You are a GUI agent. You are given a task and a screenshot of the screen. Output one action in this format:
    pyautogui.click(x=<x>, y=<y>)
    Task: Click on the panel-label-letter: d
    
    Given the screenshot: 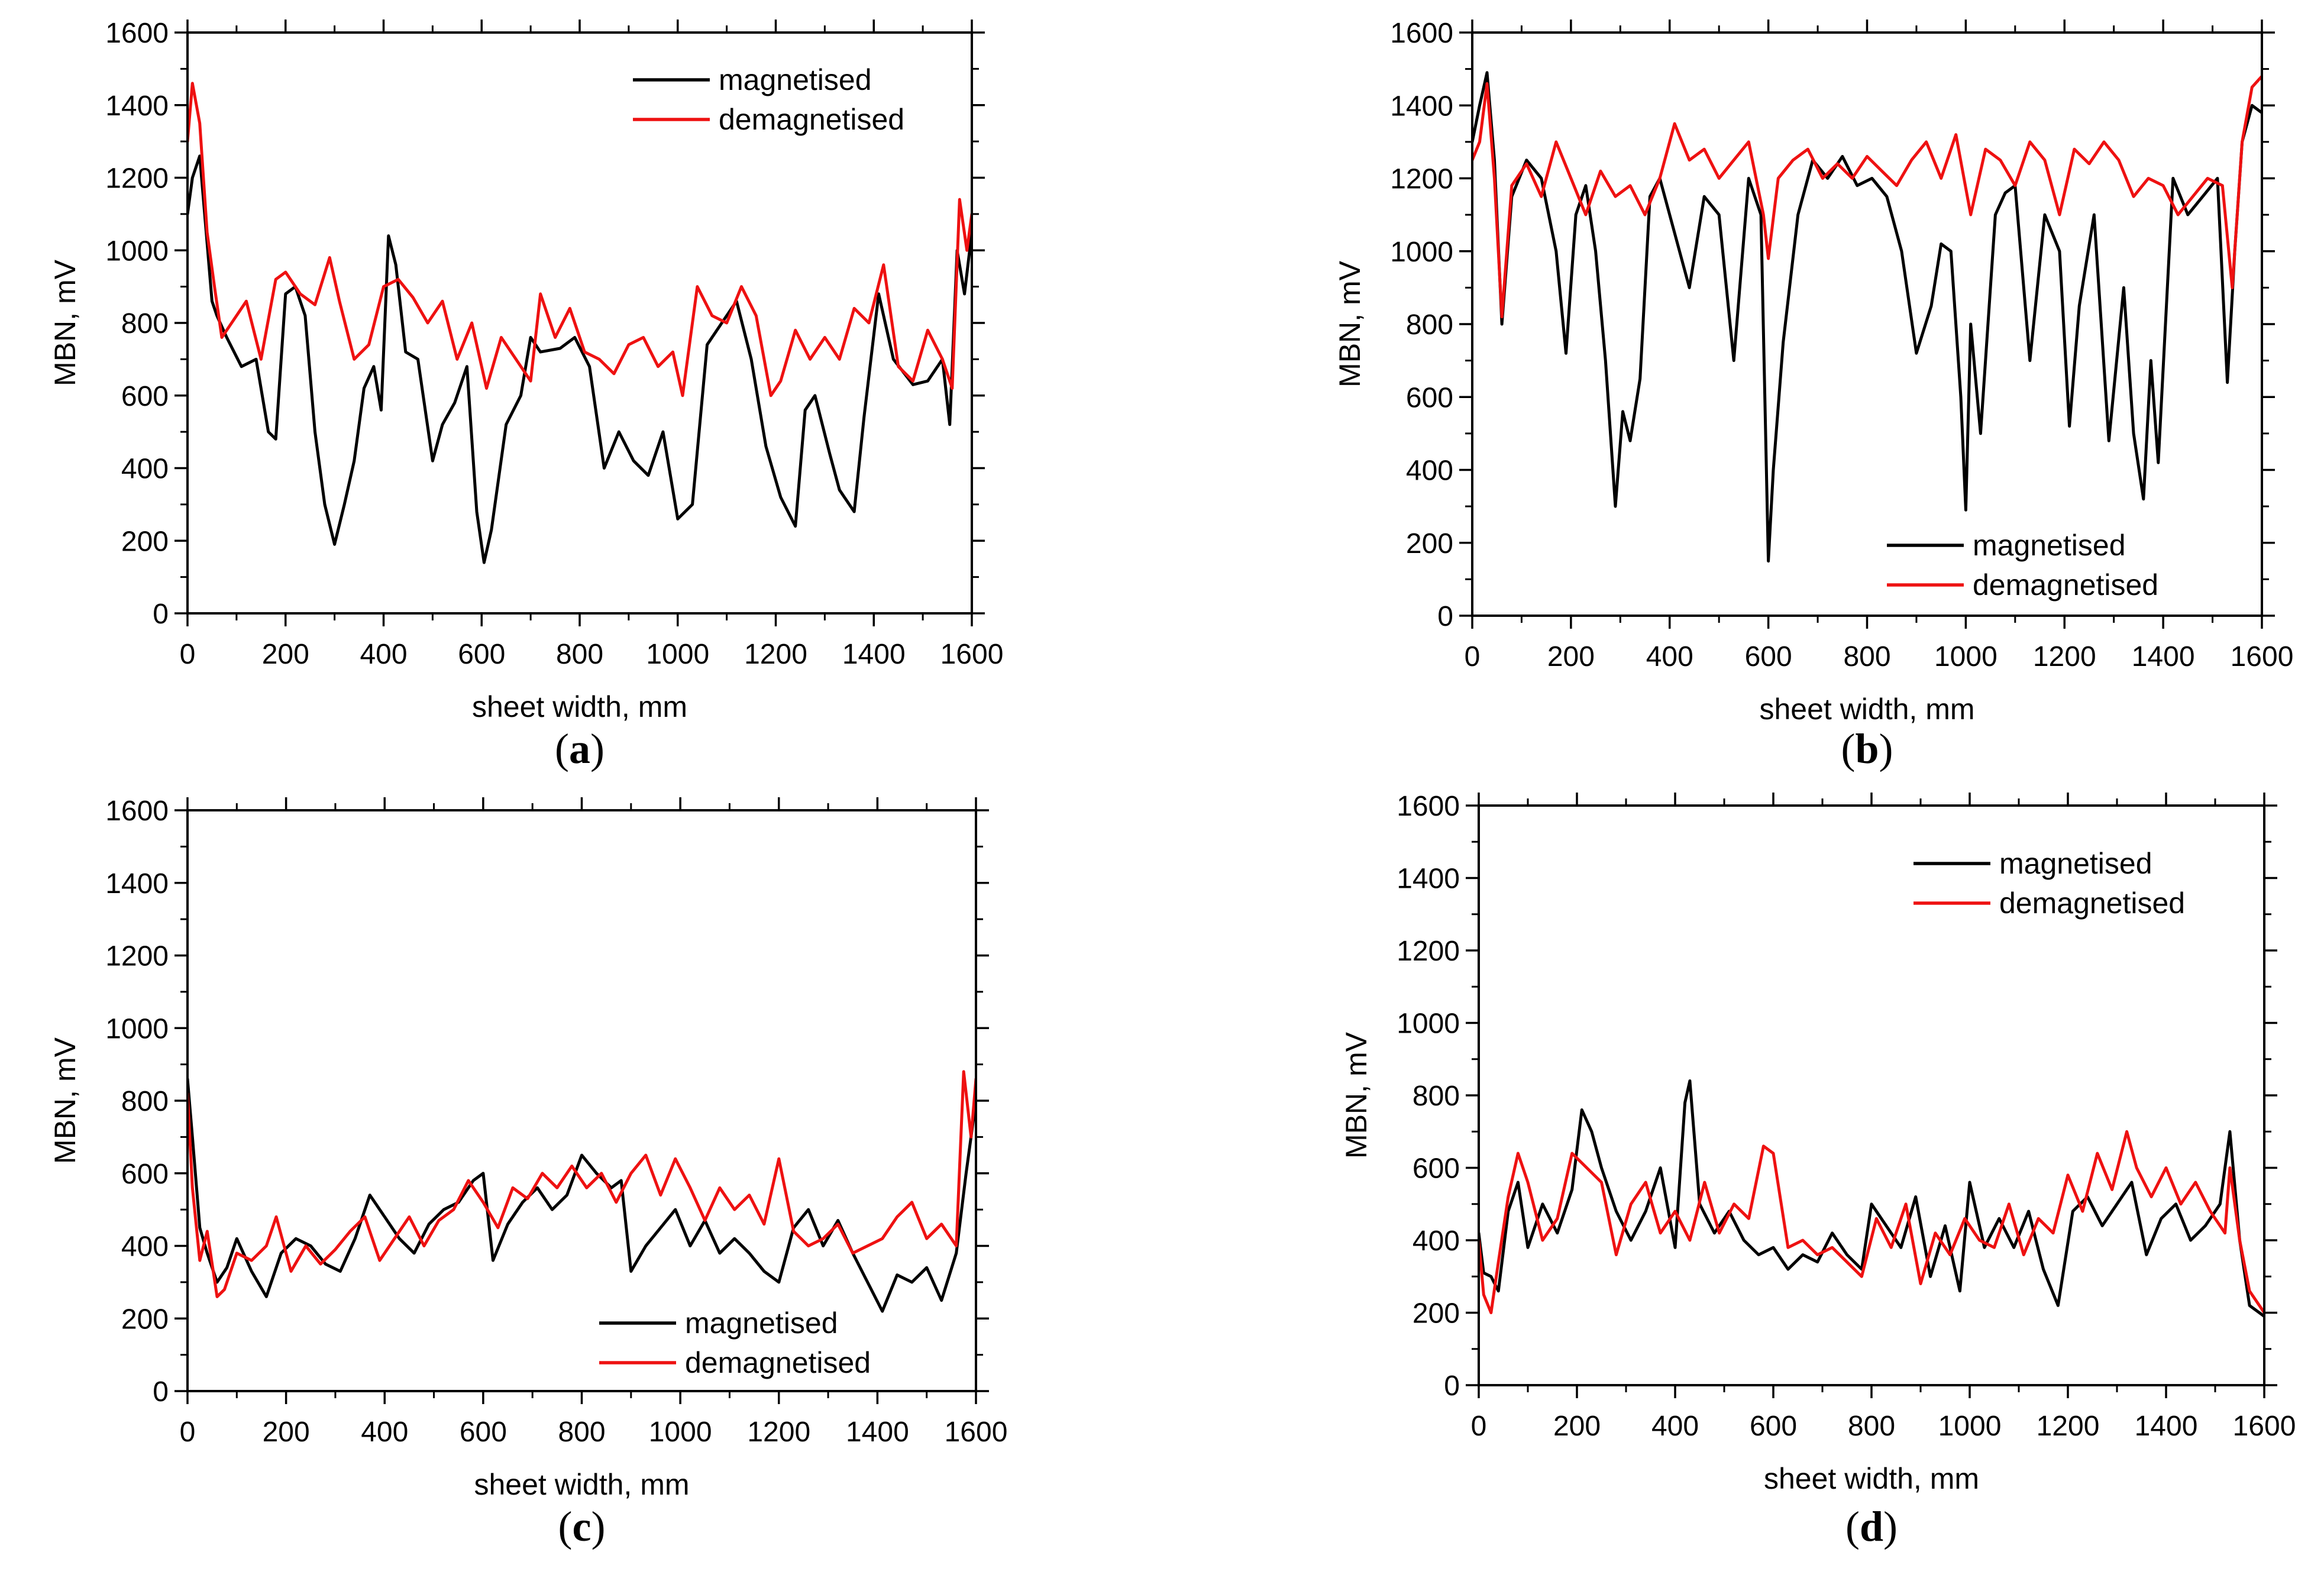 What is the action you would take?
    pyautogui.click(x=1871, y=1526)
    